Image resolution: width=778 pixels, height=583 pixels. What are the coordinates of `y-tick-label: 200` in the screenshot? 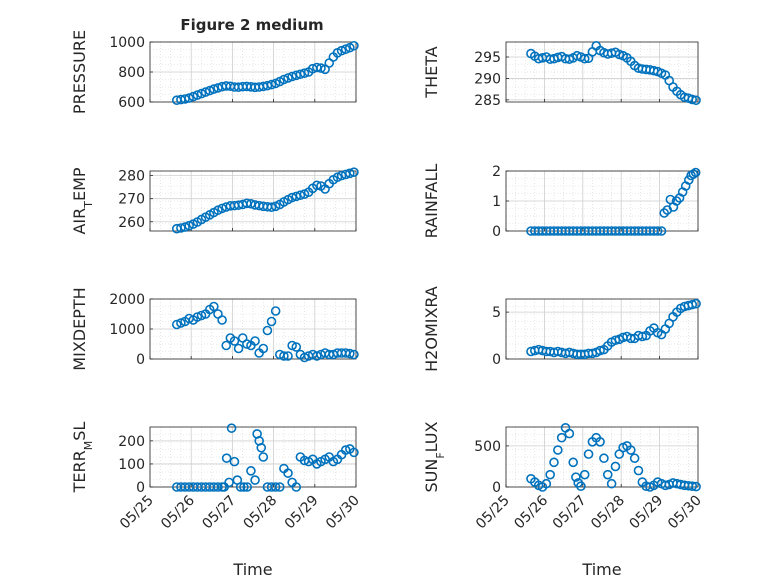 It's located at (131, 442).